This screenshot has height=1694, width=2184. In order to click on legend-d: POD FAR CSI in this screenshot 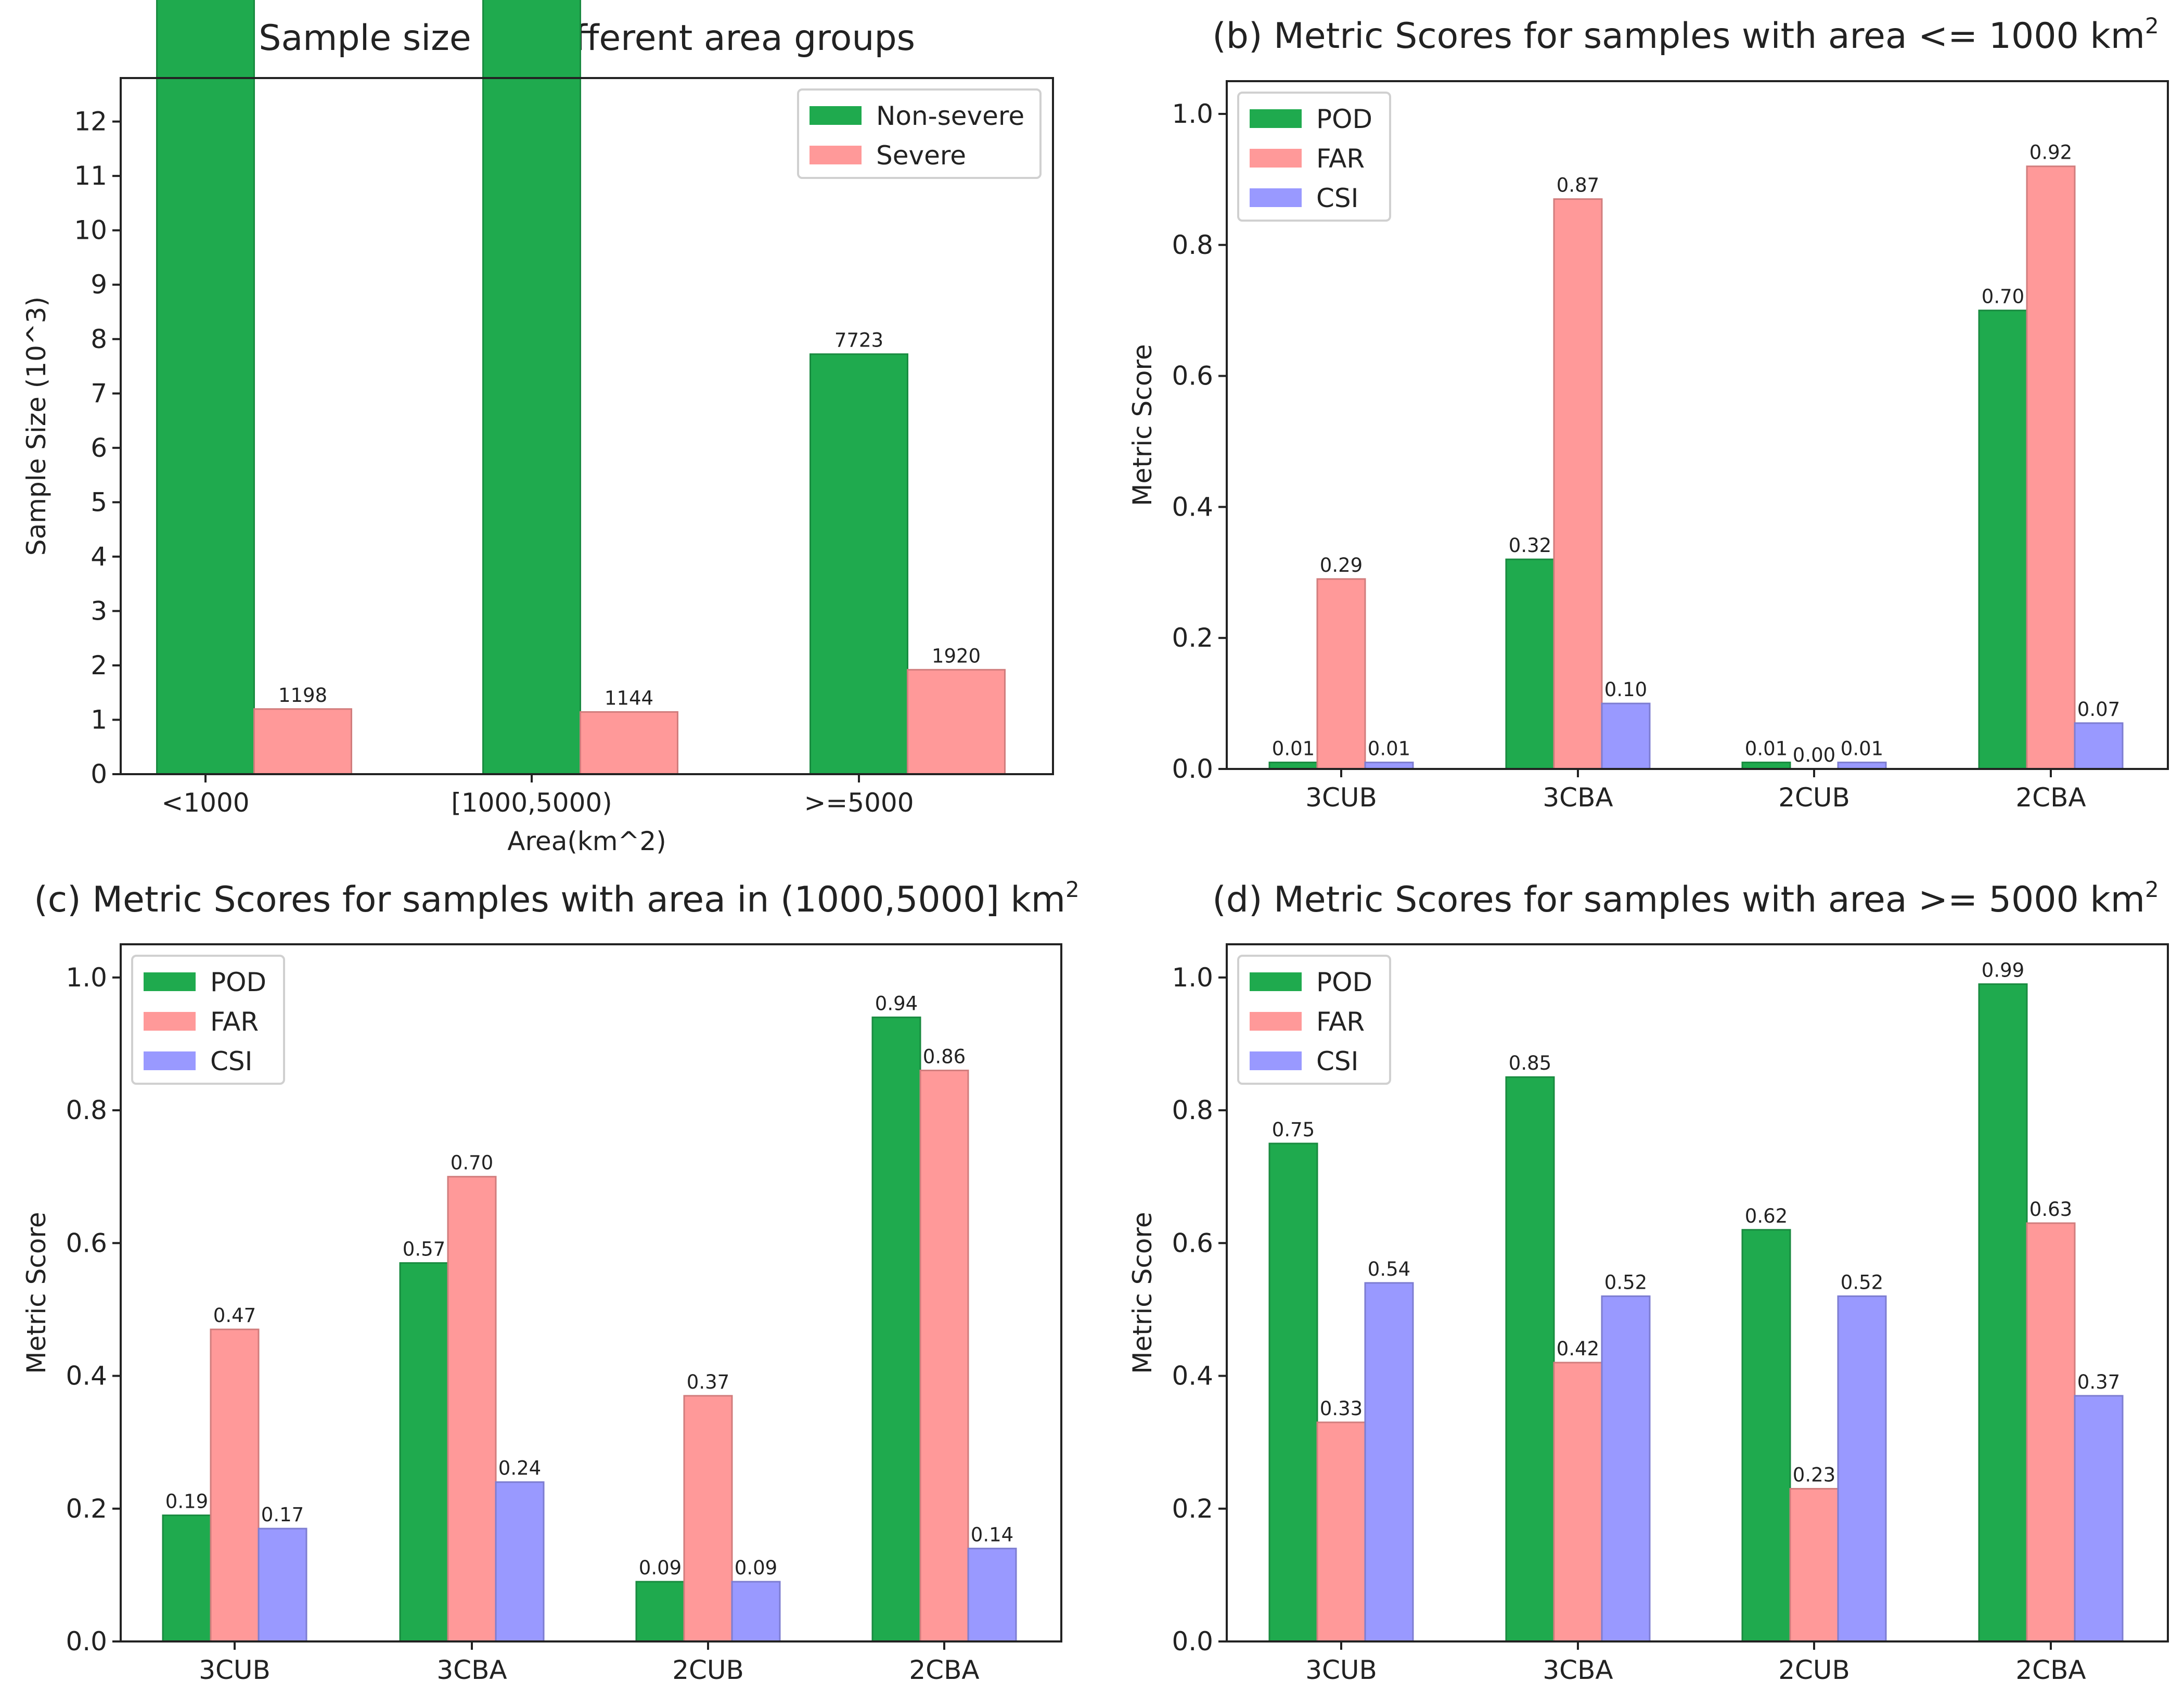, I will do `click(1314, 1020)`.